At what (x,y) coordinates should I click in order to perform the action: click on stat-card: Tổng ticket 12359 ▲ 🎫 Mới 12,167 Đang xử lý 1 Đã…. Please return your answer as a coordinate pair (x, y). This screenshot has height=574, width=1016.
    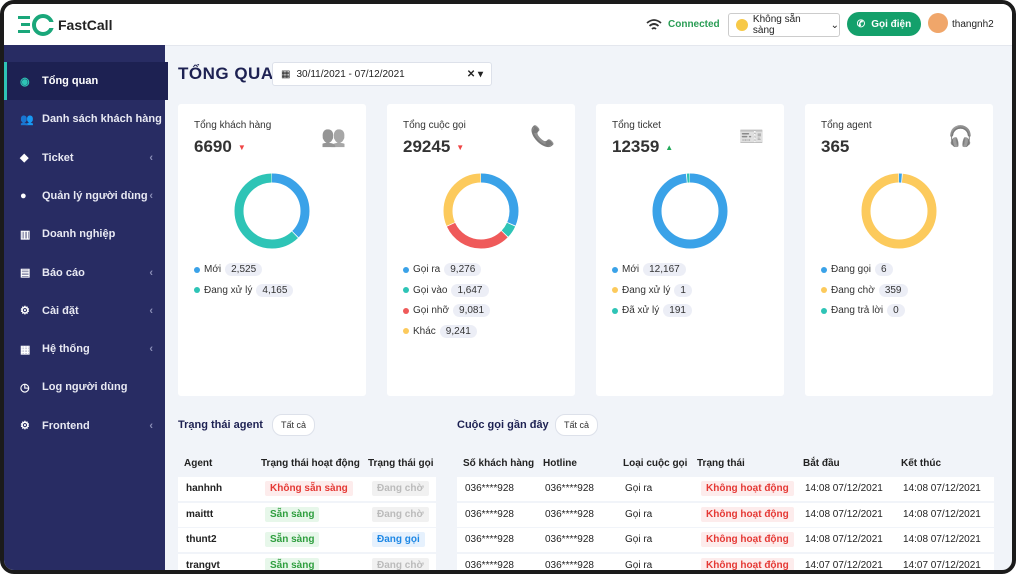
    Looking at the image, I should click on (690, 250).